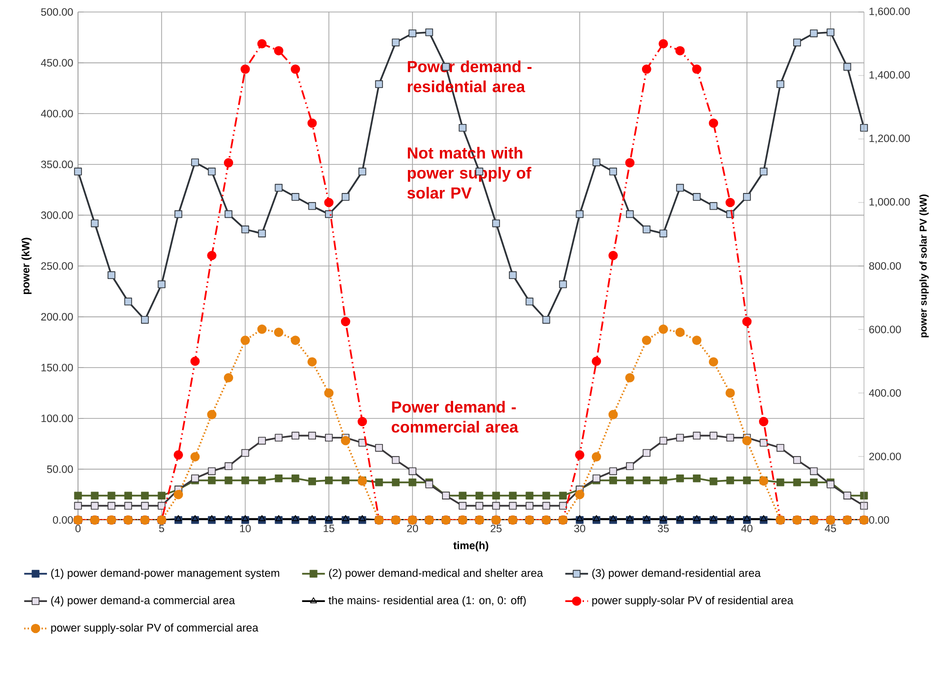 The height and width of the screenshot is (682, 947). I want to click on y-axis-title: power (kW), so click(27, 266).